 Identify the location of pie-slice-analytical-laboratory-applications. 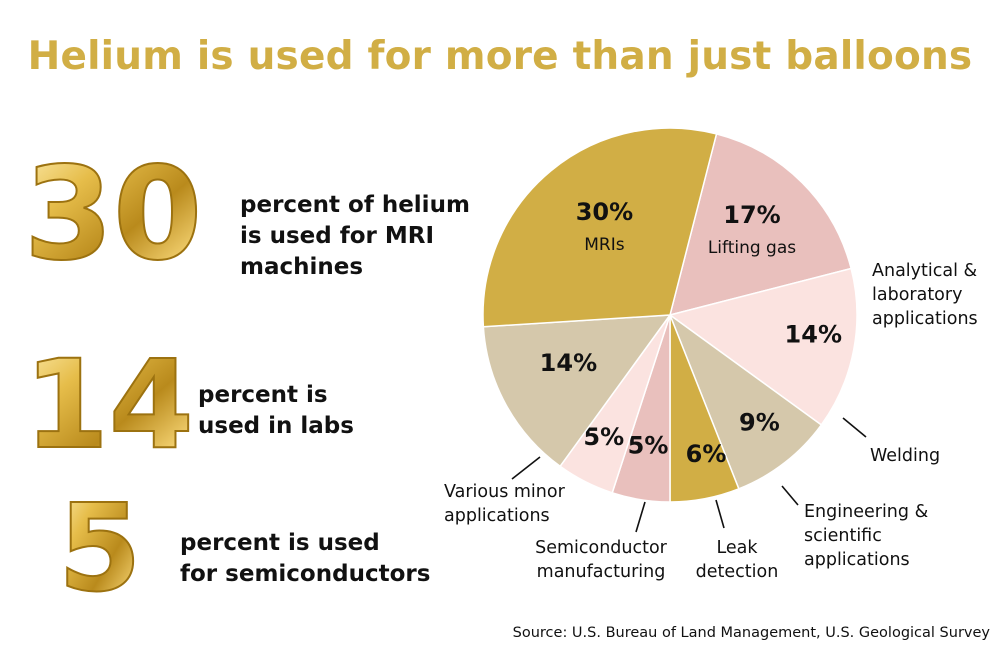
(763, 346).